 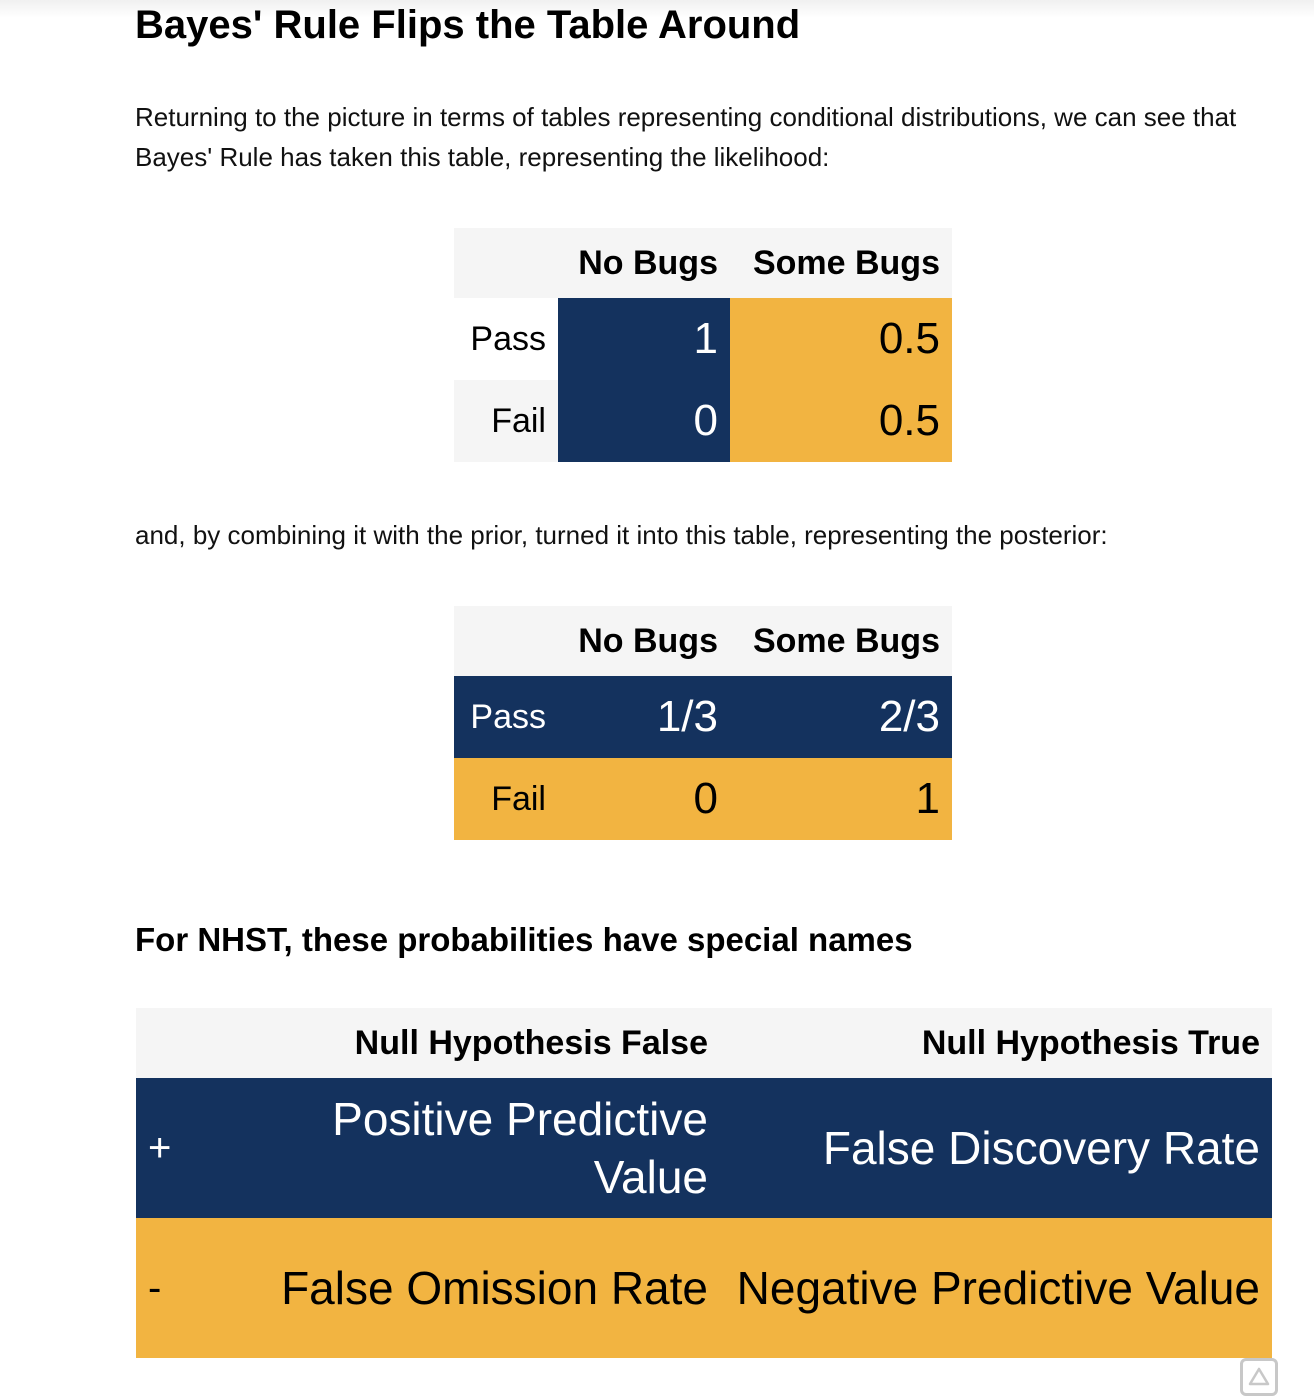 I want to click on table-row: Fail 0 0.5, so click(x=703, y=421).